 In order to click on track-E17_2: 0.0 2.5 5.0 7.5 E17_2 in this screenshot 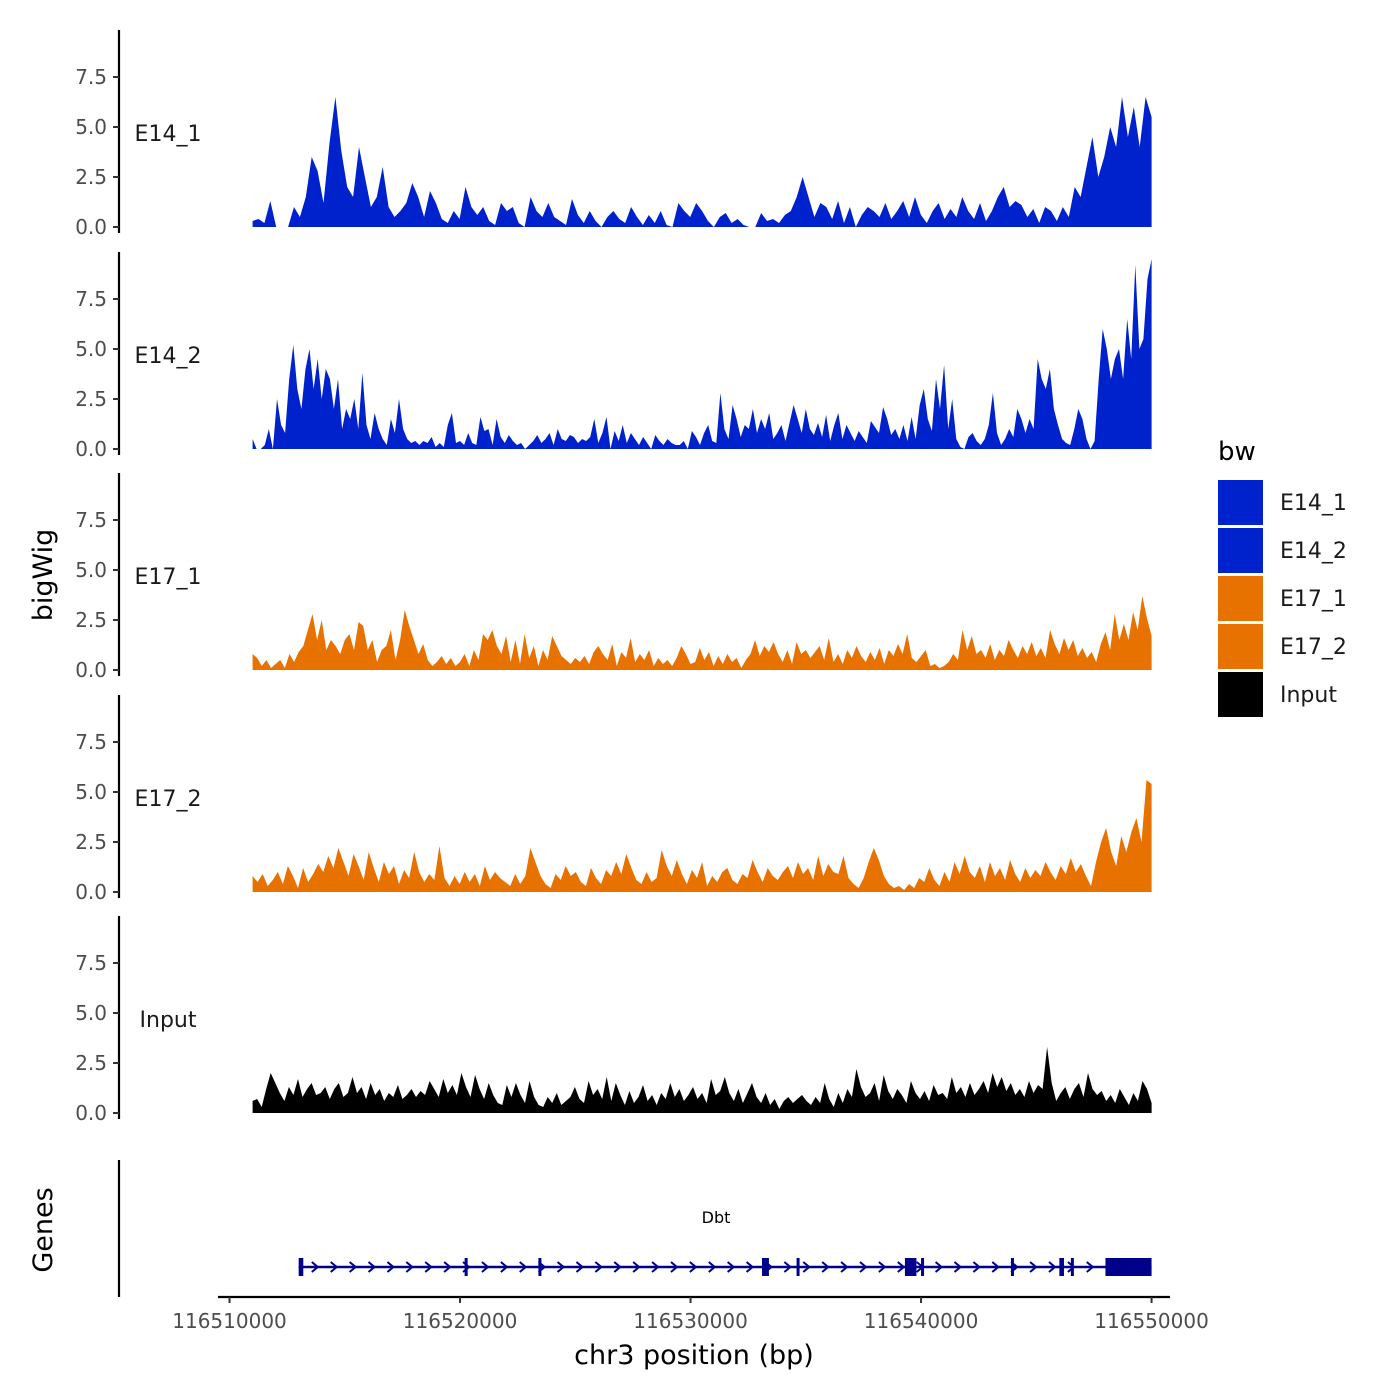, I will do `click(613, 799)`.